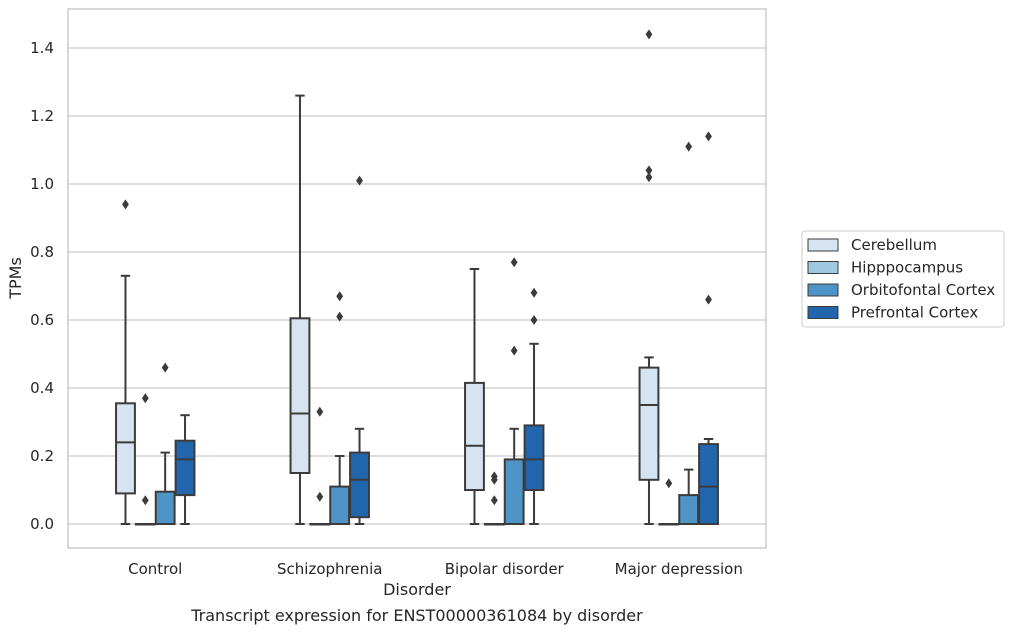  I want to click on y-tick-label: 0.2, so click(42, 456).